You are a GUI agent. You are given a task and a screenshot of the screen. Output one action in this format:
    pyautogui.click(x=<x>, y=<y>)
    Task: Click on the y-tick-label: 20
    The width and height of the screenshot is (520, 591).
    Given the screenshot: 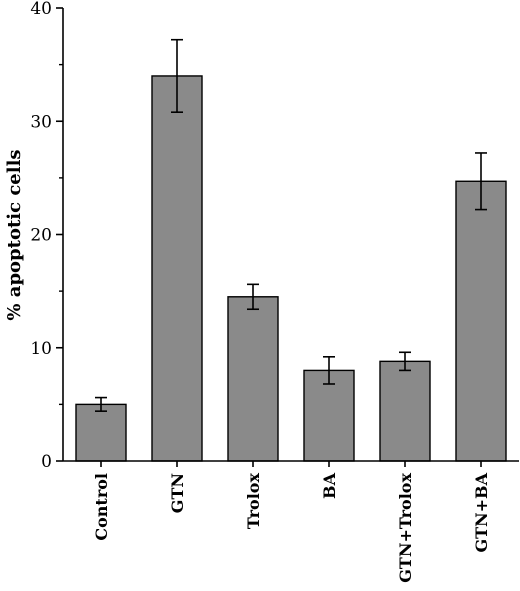 What is the action you would take?
    pyautogui.click(x=41, y=236)
    